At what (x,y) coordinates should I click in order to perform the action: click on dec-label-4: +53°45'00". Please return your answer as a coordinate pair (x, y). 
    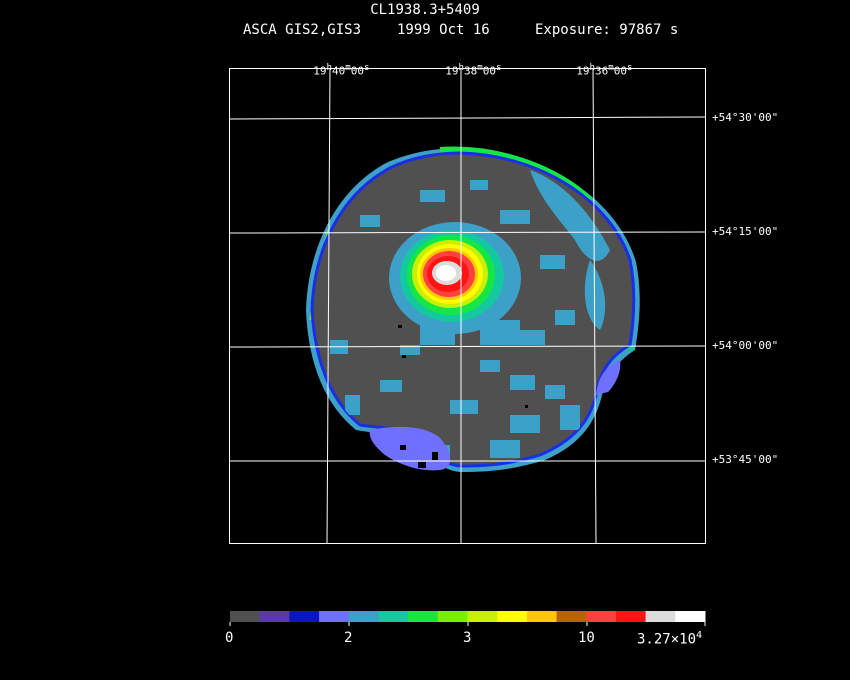
    Looking at the image, I should click on (745, 459).